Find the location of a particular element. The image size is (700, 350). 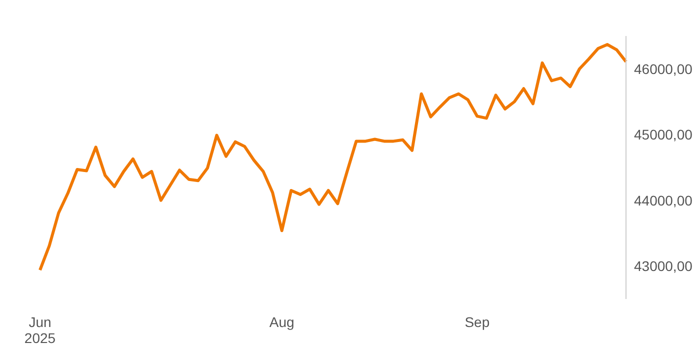

y-tick-label: 46000,00 is located at coordinates (663, 68).